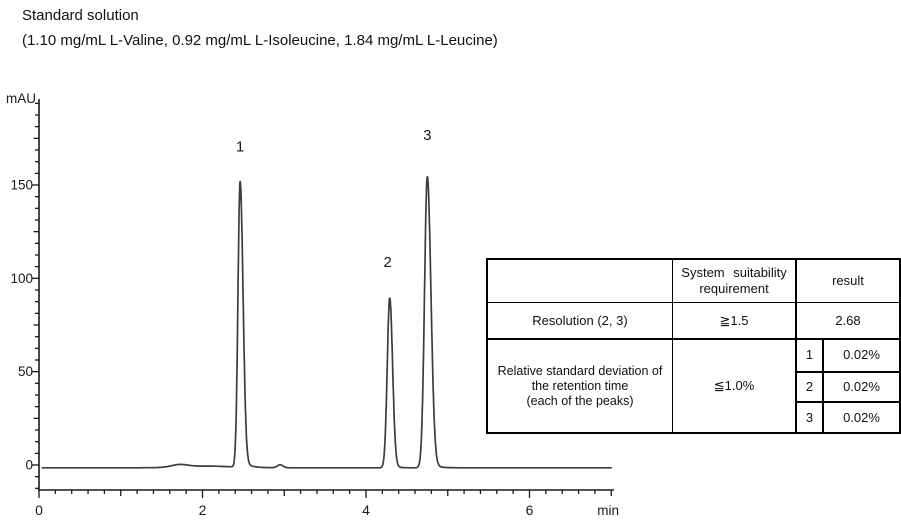  What do you see at coordinates (203, 510) in the screenshot?
I see `x-tick-label: 2` at bounding box center [203, 510].